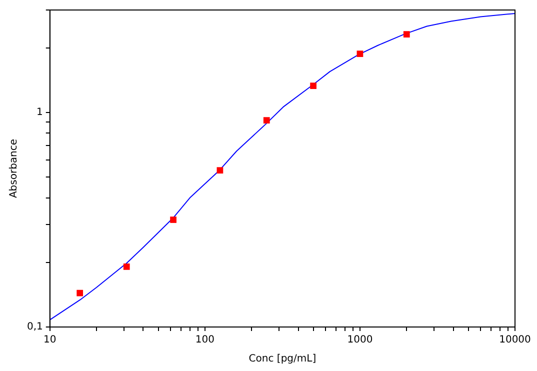  I want to click on y-tick-label: 1, so click(39, 112).